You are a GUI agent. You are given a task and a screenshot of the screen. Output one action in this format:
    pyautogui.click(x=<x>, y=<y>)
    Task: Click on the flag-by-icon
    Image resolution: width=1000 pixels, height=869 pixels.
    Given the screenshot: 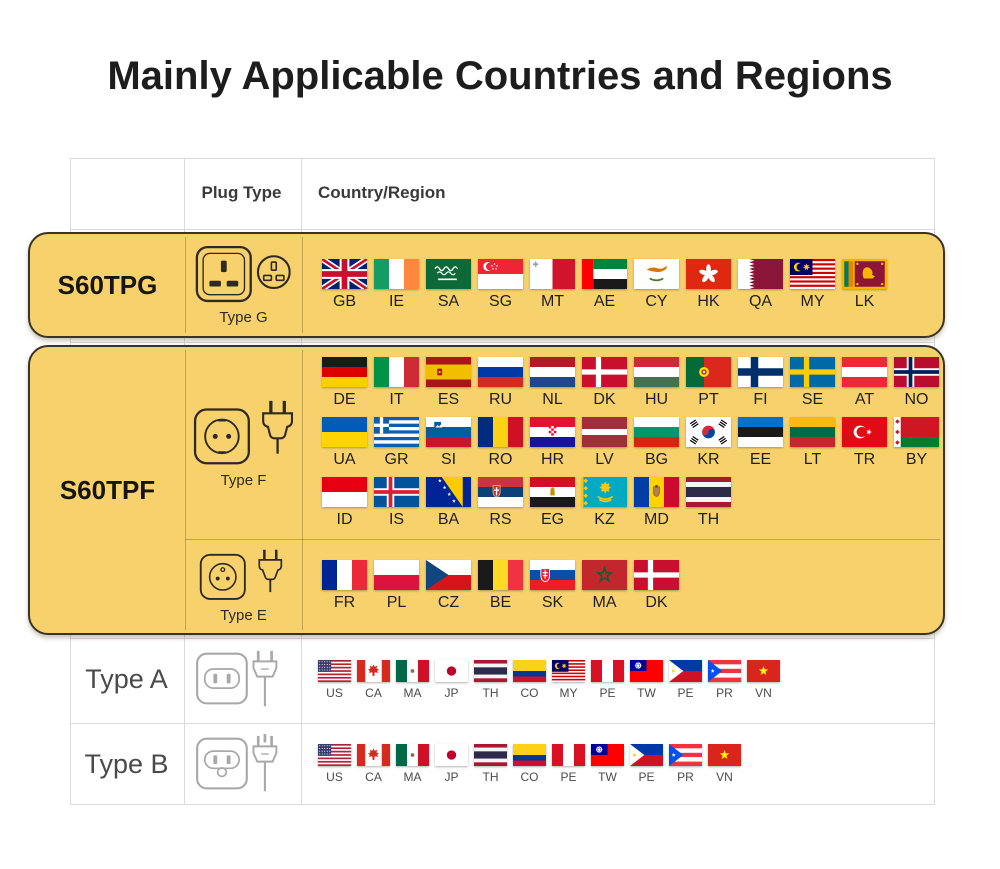 What is the action you would take?
    pyautogui.click(x=916, y=432)
    